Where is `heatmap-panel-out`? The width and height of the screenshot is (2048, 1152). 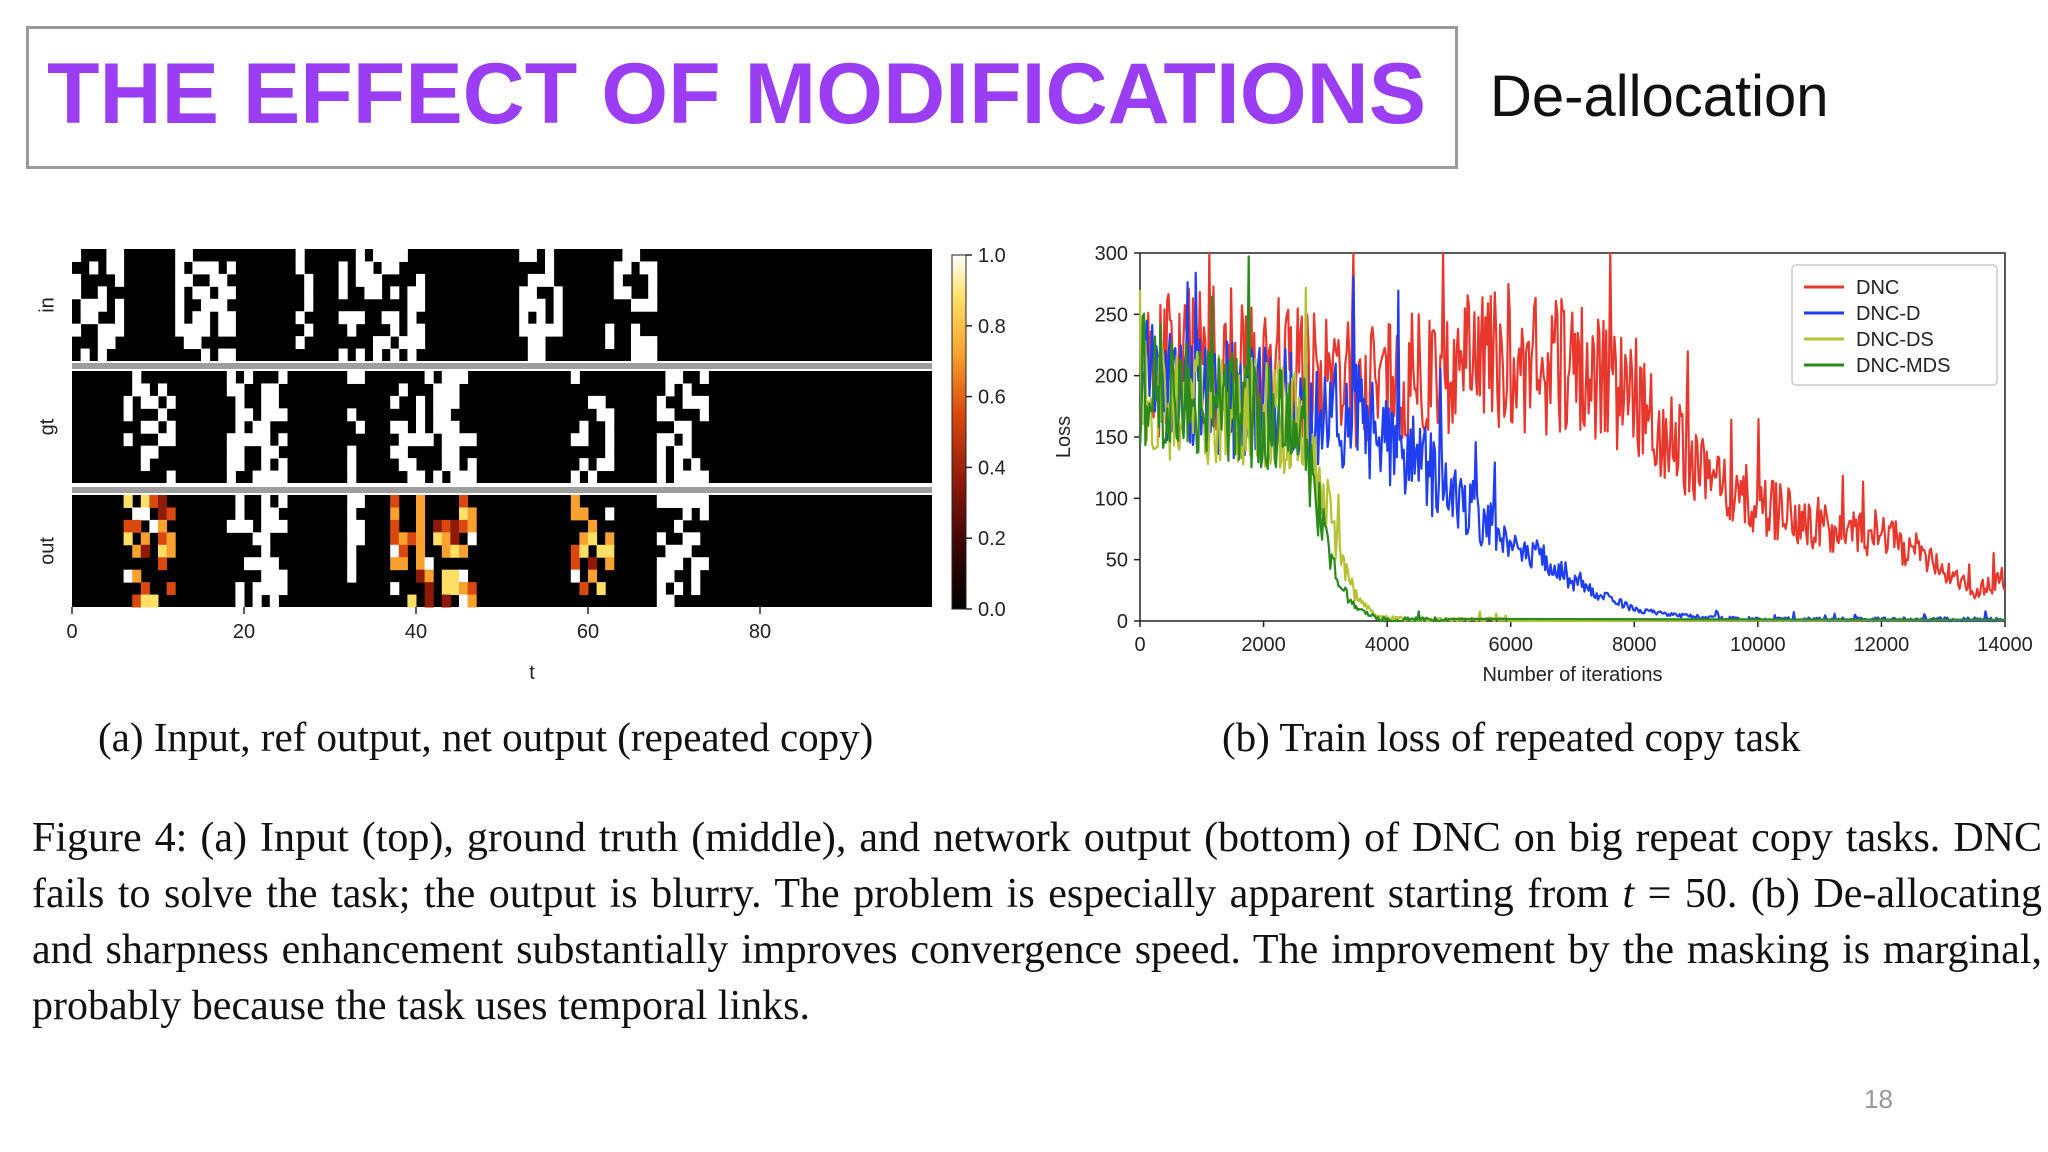 heatmap-panel-out is located at coordinates (502, 551).